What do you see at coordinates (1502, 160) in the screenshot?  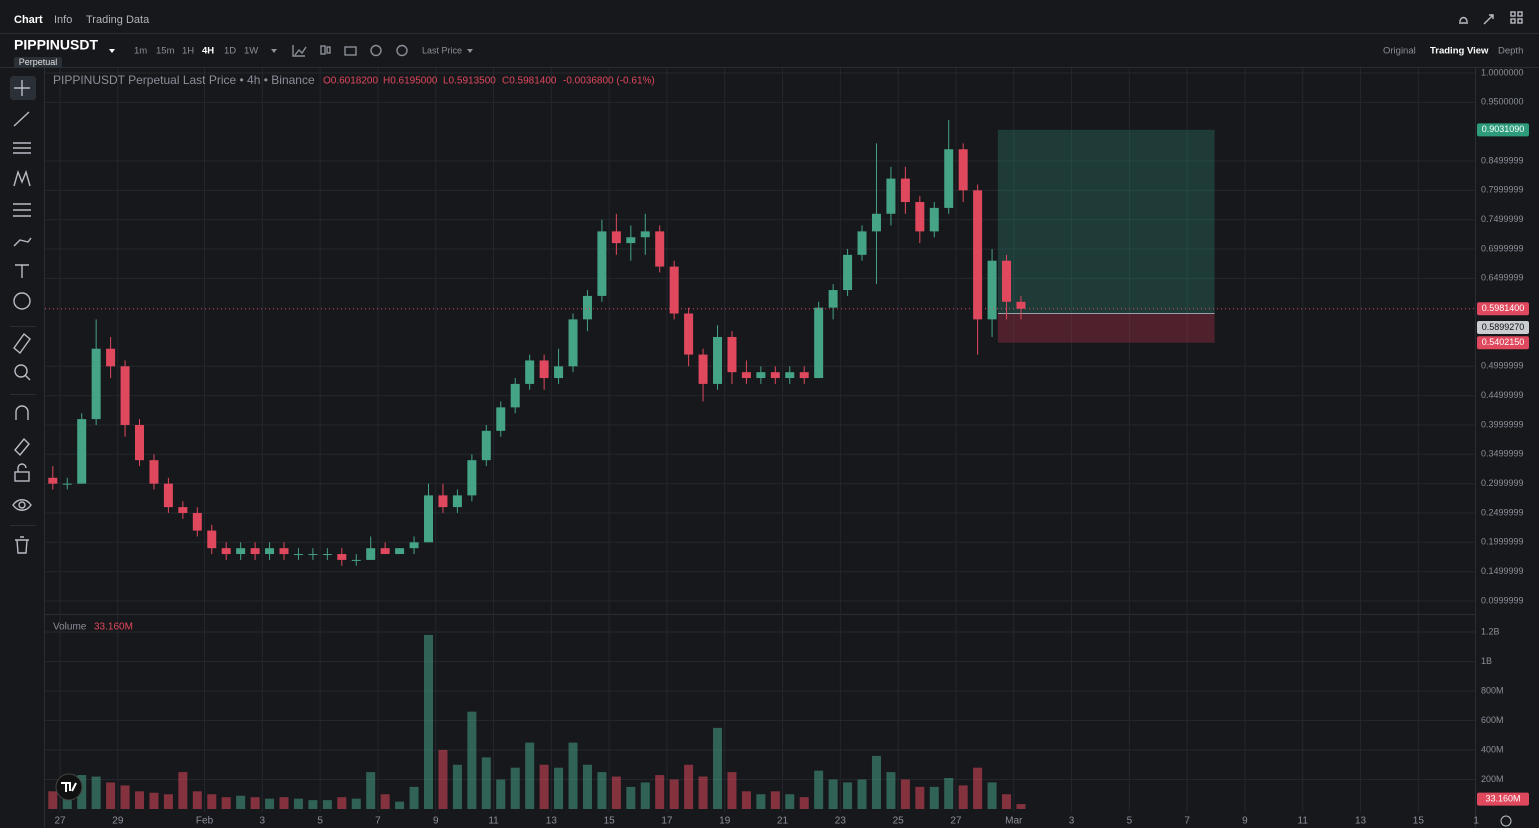 I see `y-tick-label: 0.8499999` at bounding box center [1502, 160].